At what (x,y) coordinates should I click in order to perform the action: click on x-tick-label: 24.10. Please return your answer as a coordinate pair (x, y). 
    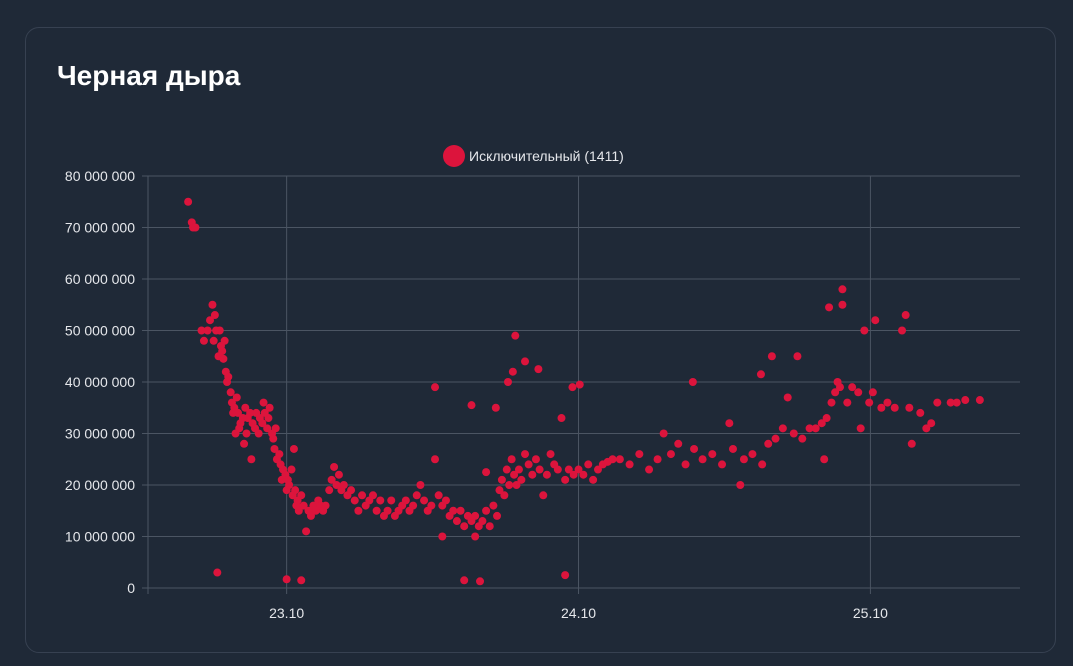
    Looking at the image, I should click on (578, 613).